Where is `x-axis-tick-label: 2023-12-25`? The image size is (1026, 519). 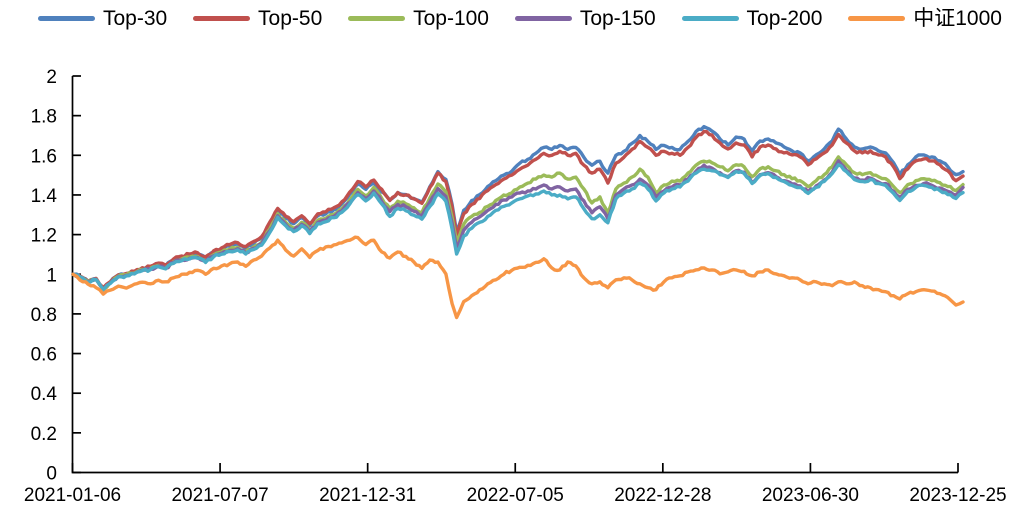 x-axis-tick-label: 2023-12-25 is located at coordinates (957, 495).